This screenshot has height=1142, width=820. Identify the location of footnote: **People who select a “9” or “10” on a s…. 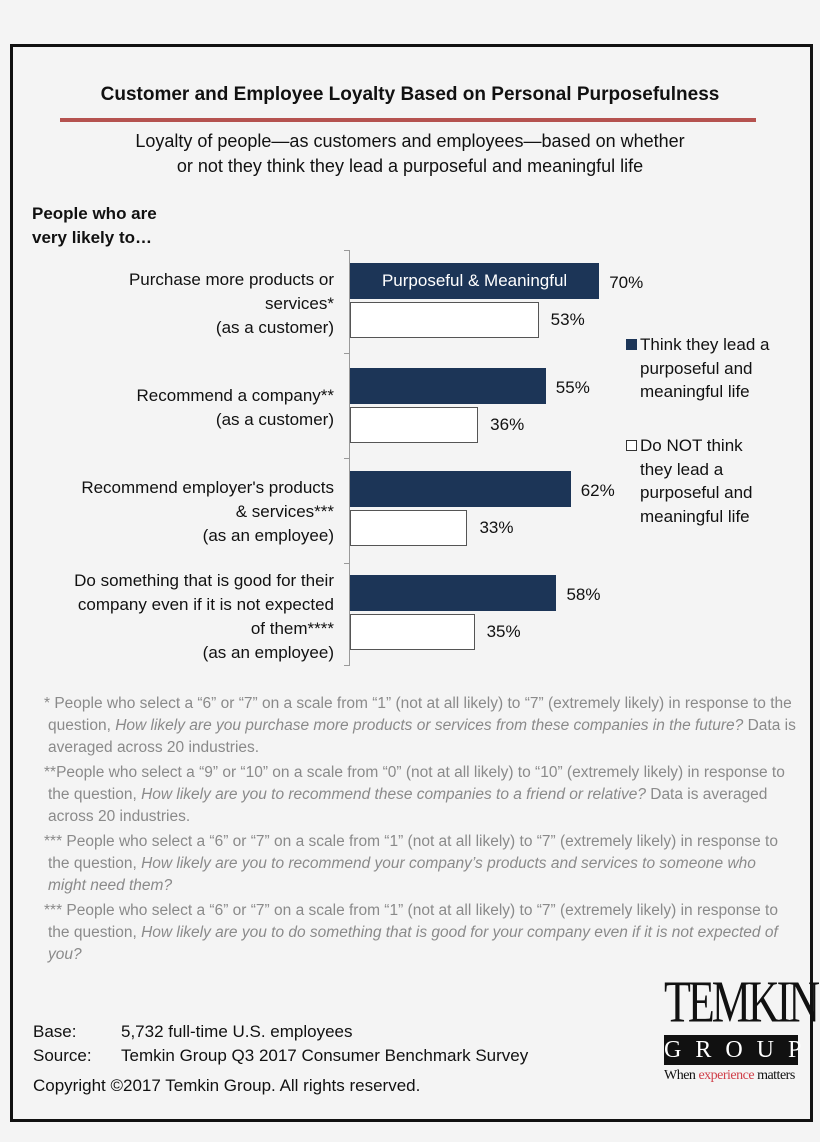
(414, 794).